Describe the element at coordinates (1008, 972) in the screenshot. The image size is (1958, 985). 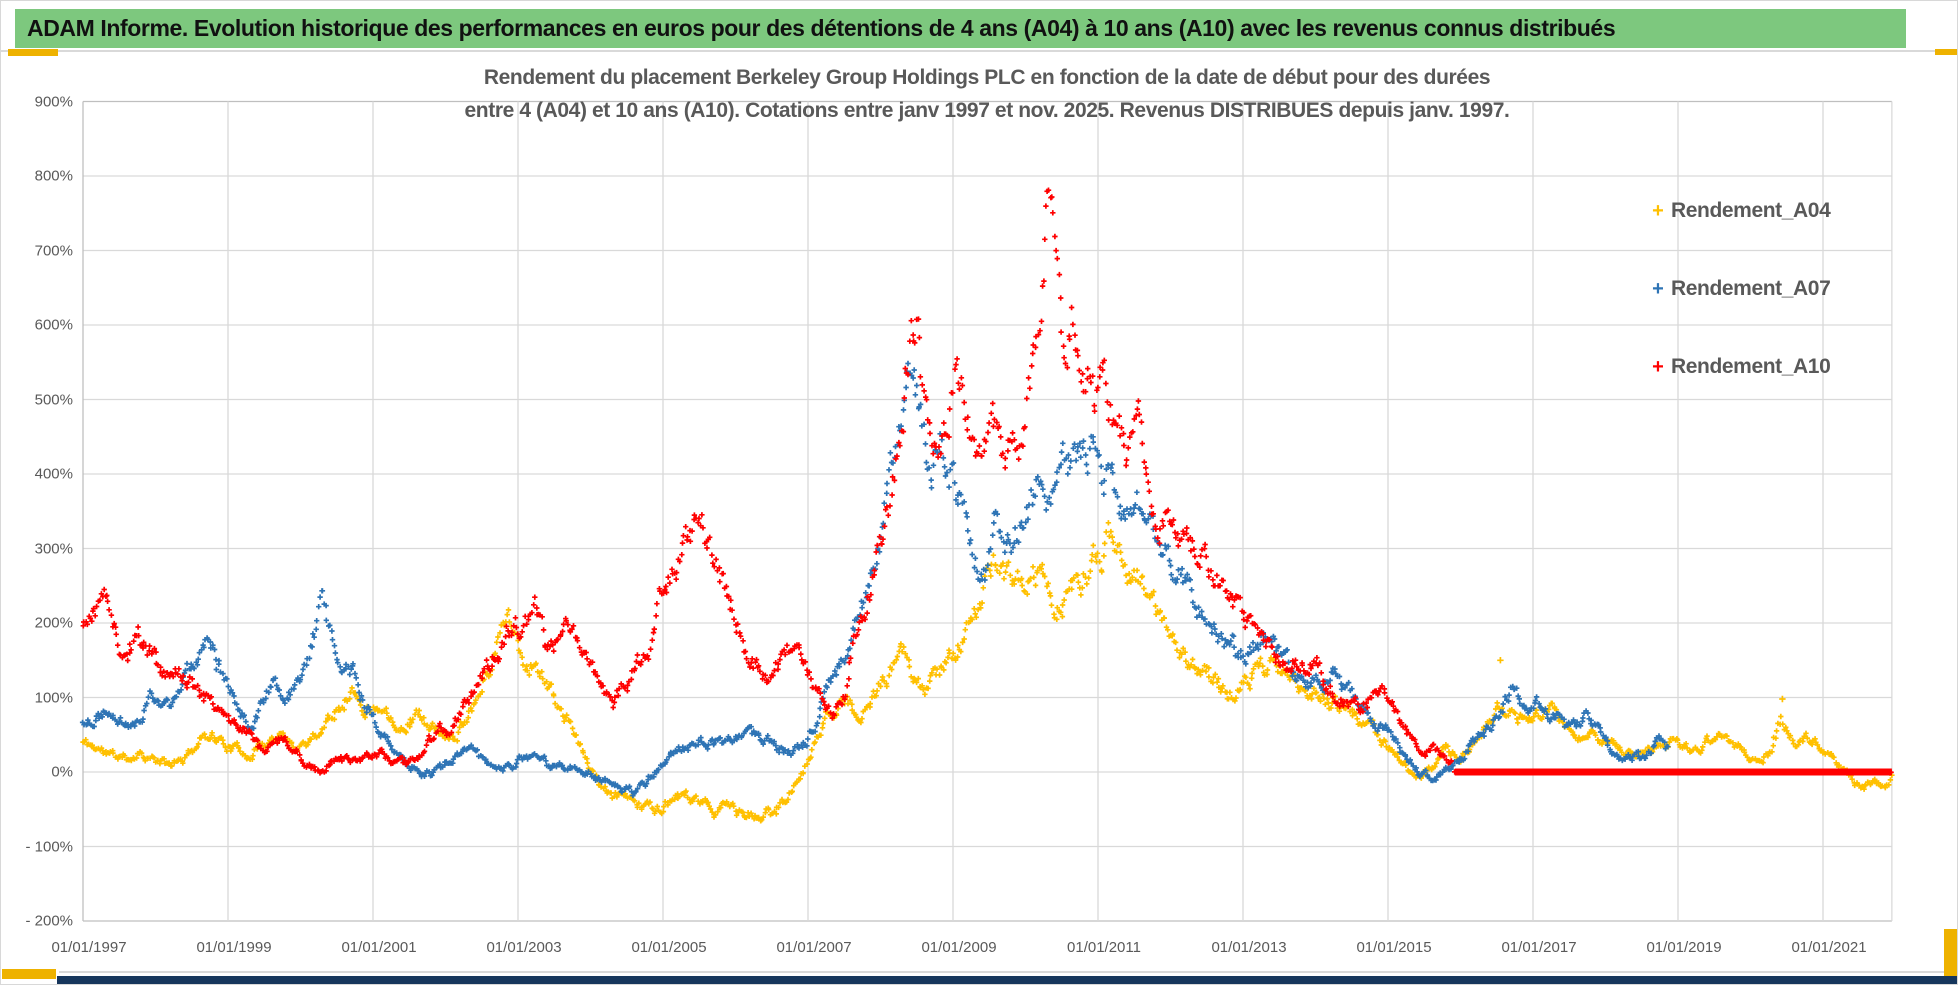
I see `bottom-divider` at that location.